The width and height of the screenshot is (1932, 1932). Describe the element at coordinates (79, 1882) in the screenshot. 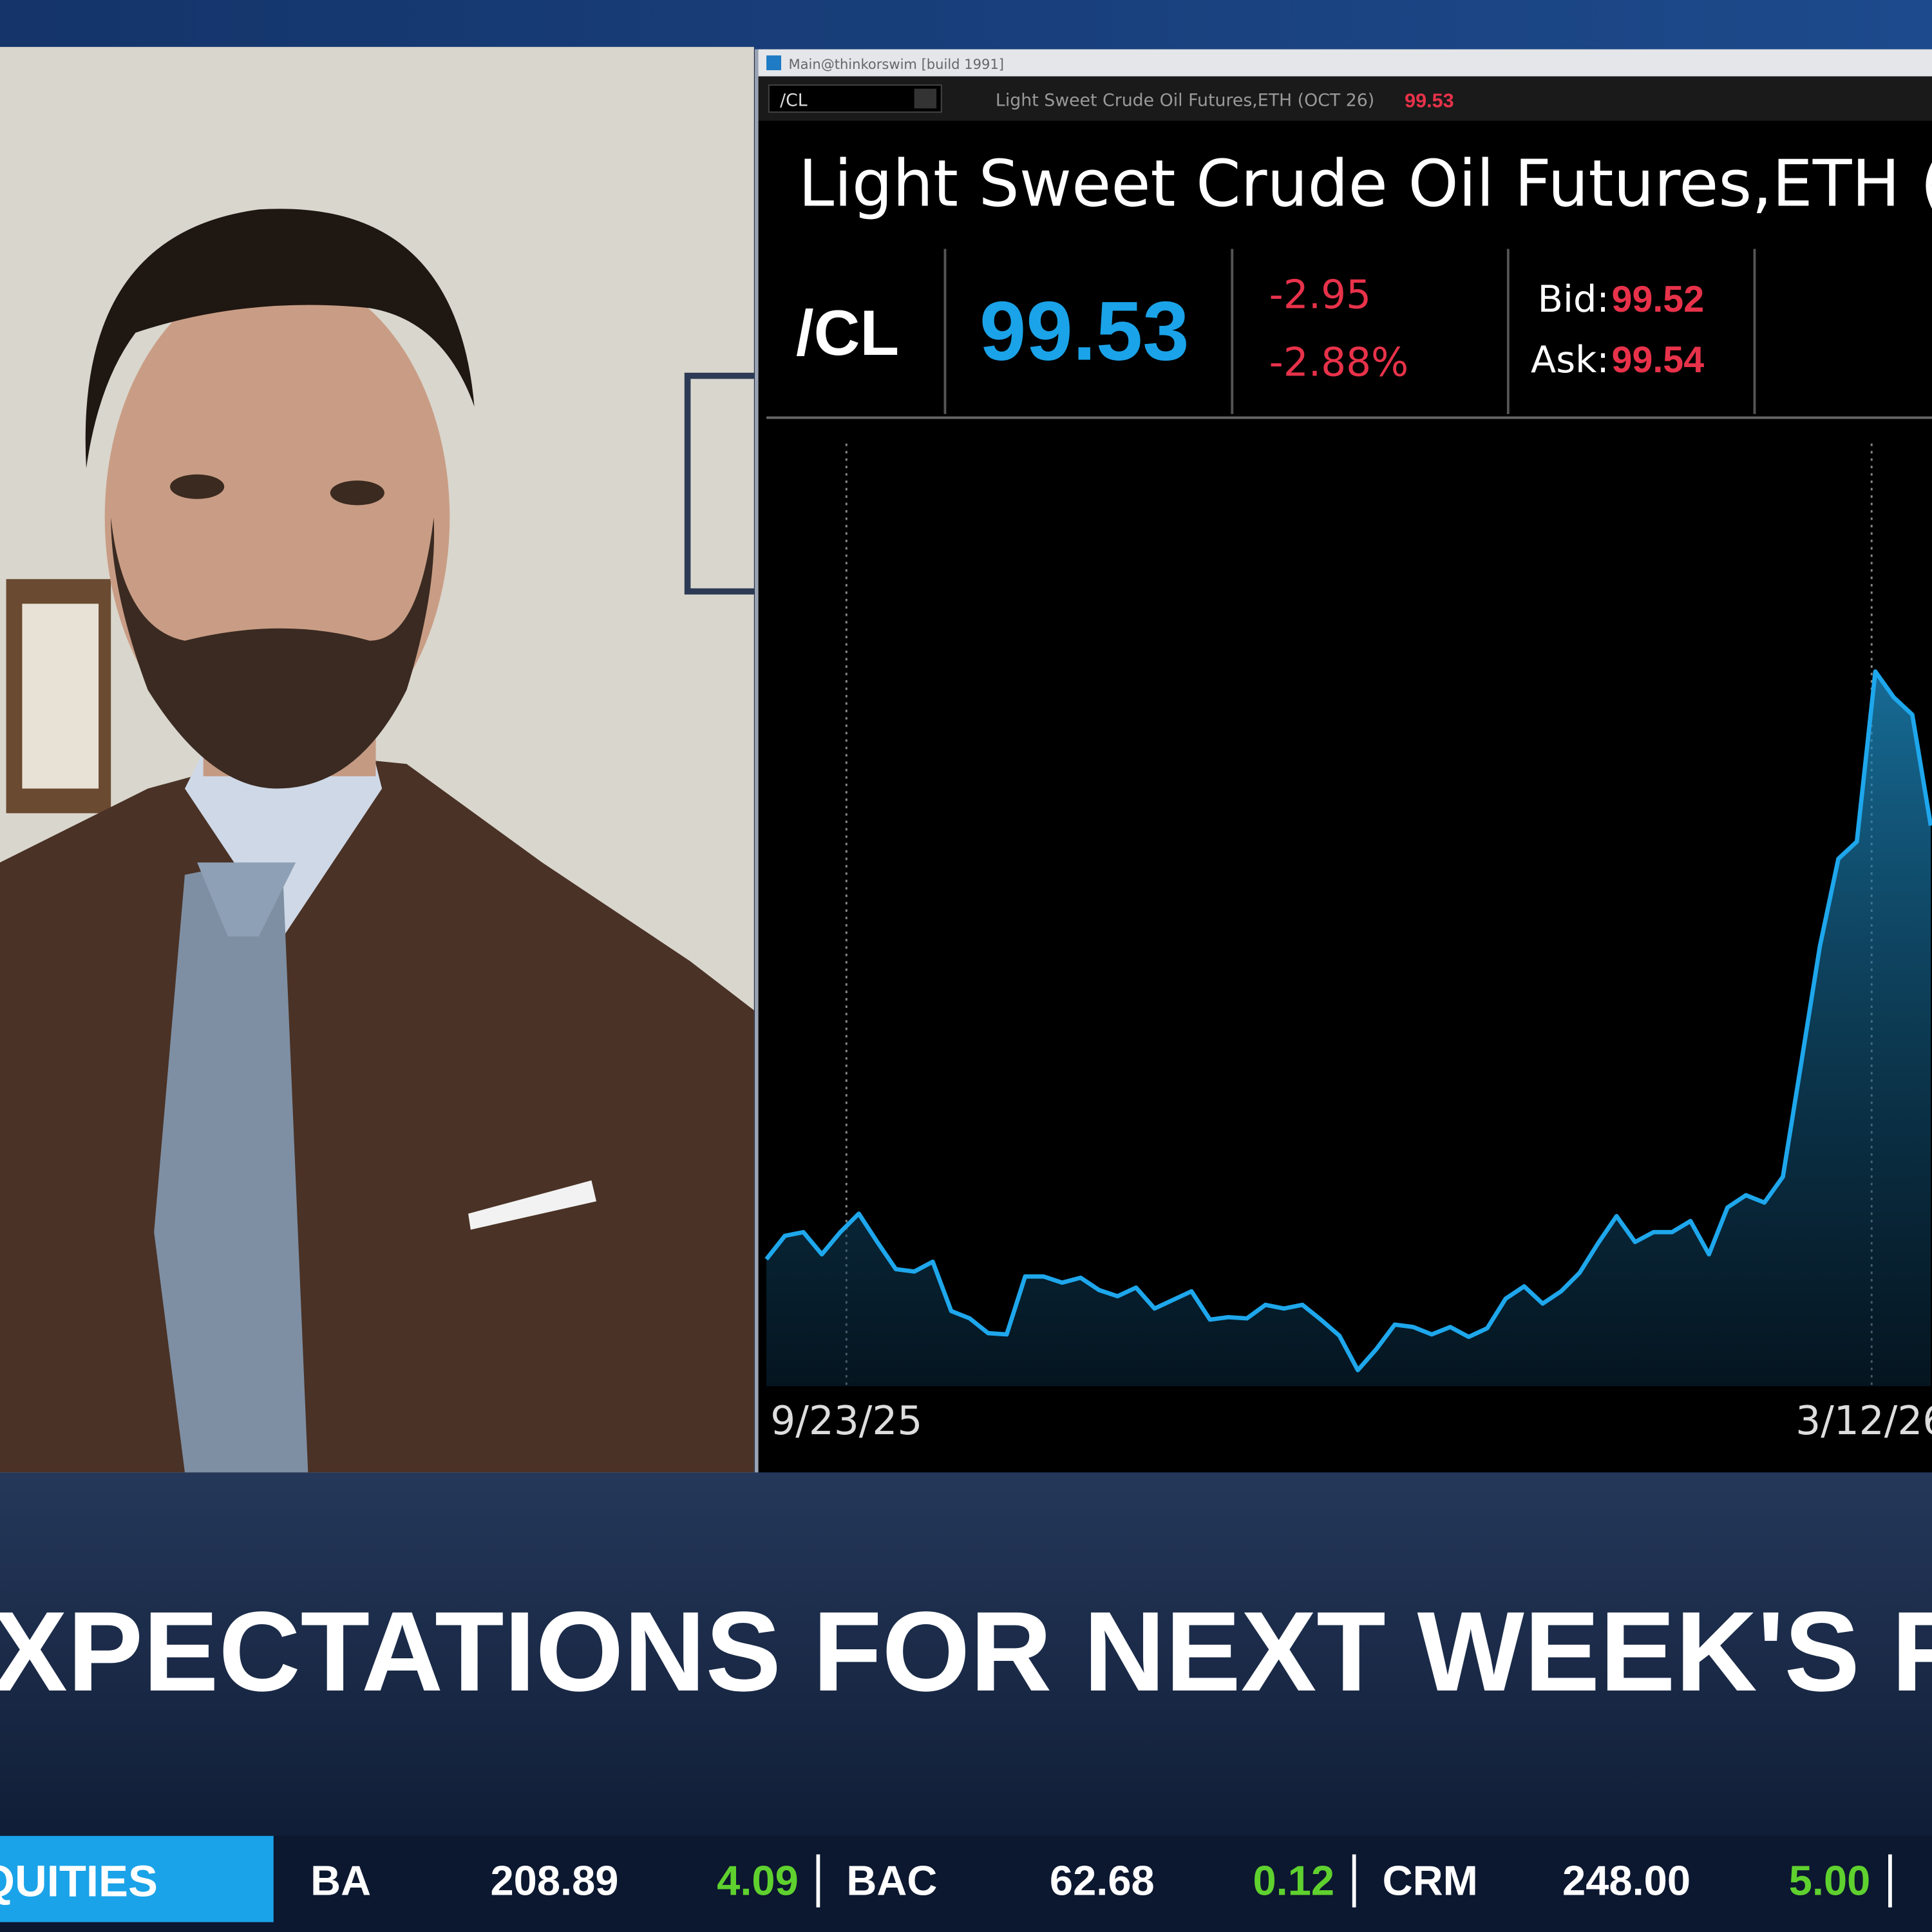

I see `ticker-label: EQUITIES` at that location.